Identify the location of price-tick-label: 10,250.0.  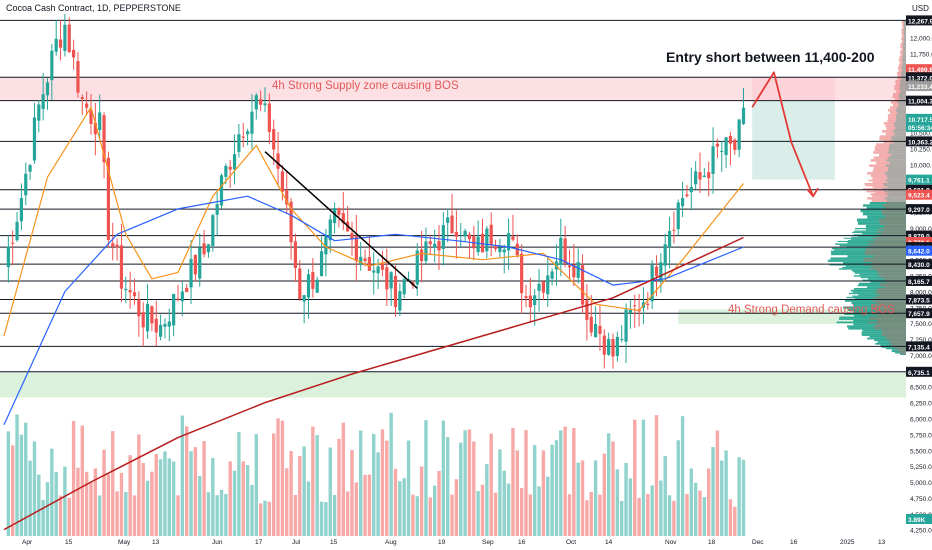
(921, 150).